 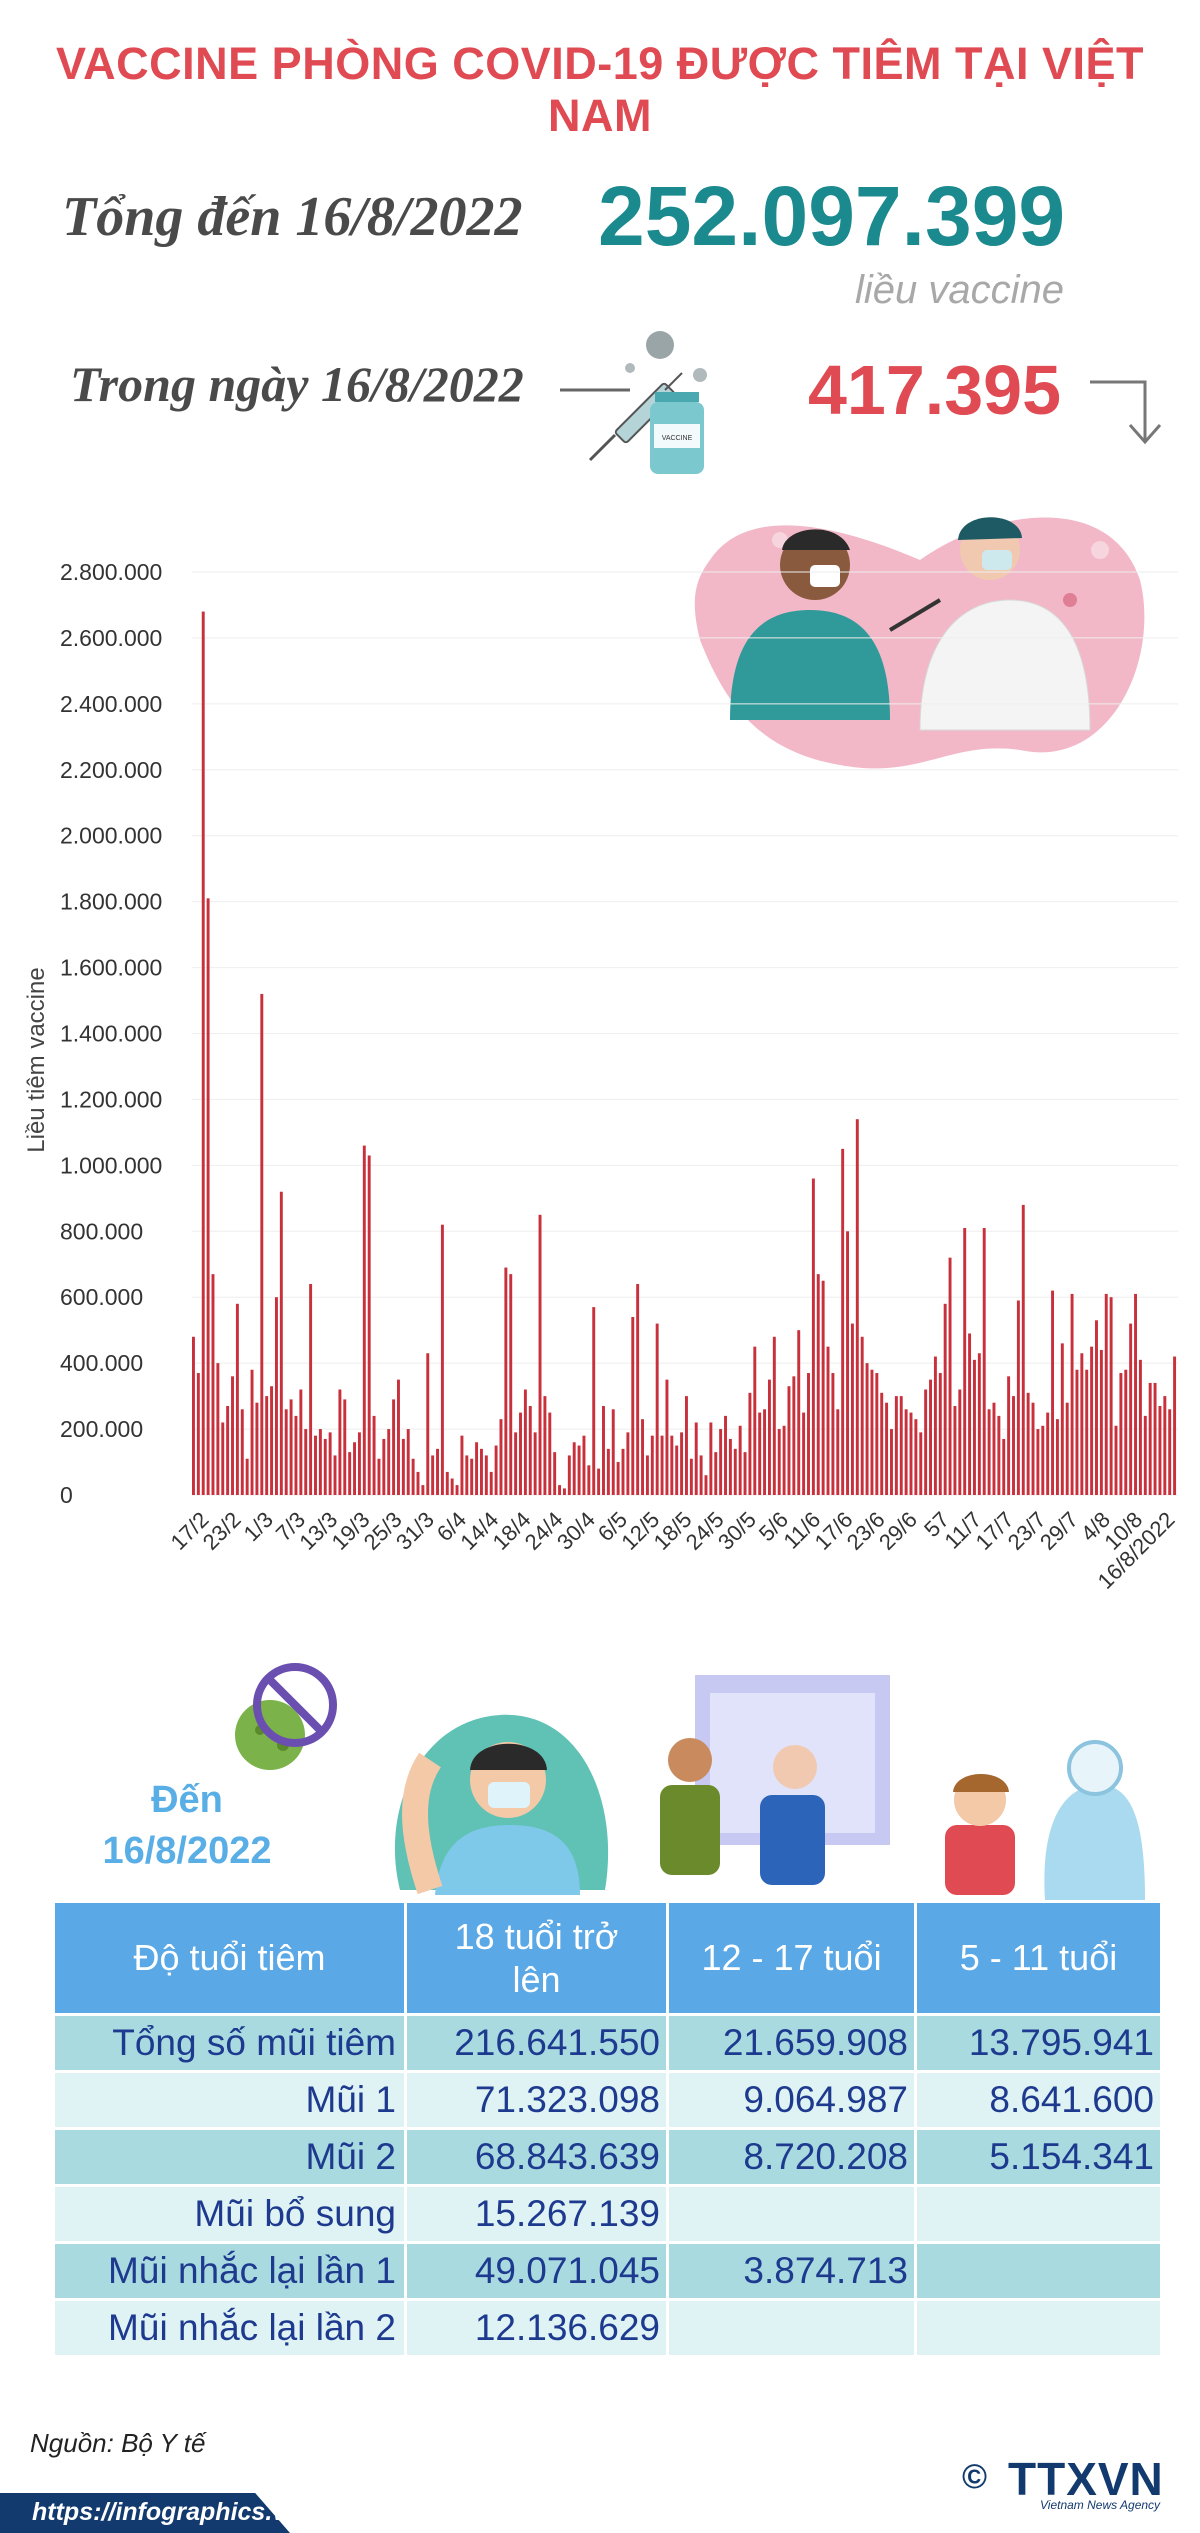 I want to click on y-tick-label: 1.200.000, so click(x=111, y=1099).